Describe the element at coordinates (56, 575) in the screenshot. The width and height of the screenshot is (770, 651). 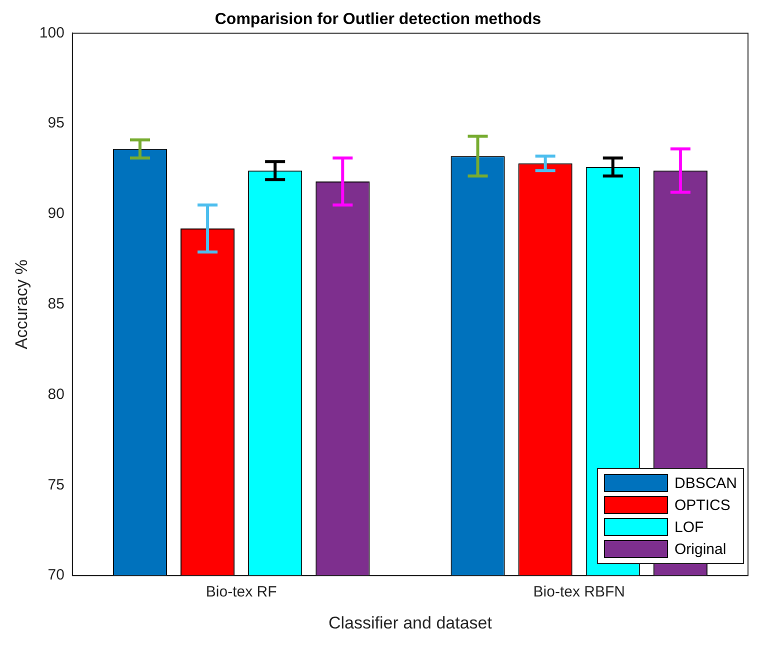
I see `y-tick-label: 70` at that location.